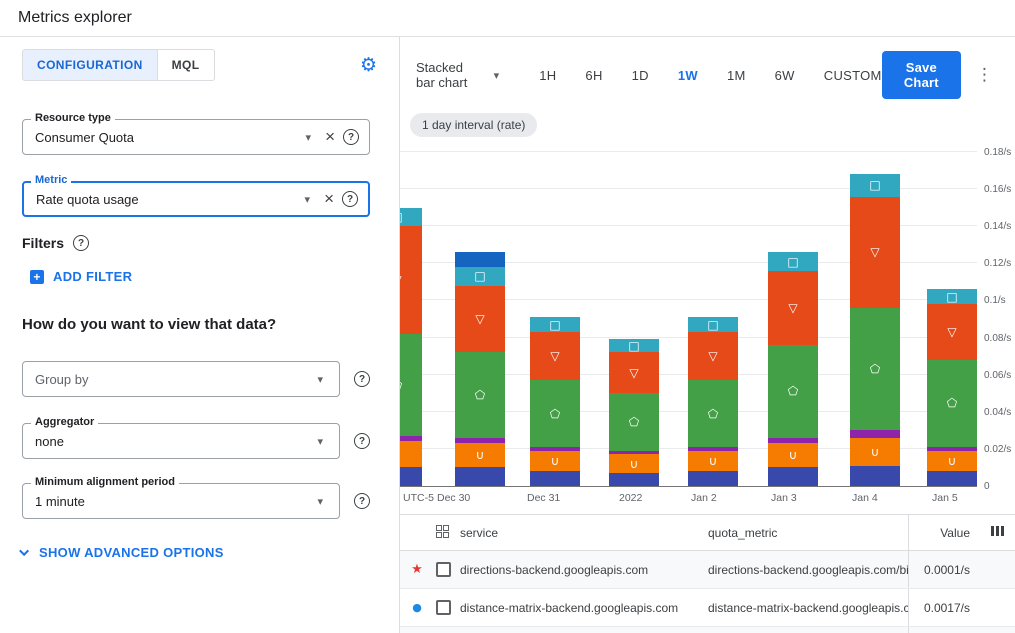 Image resolution: width=1015 pixels, height=633 pixels. What do you see at coordinates (474, 125) in the screenshot?
I see `interval-chip: 1 day interval (rate)` at bounding box center [474, 125].